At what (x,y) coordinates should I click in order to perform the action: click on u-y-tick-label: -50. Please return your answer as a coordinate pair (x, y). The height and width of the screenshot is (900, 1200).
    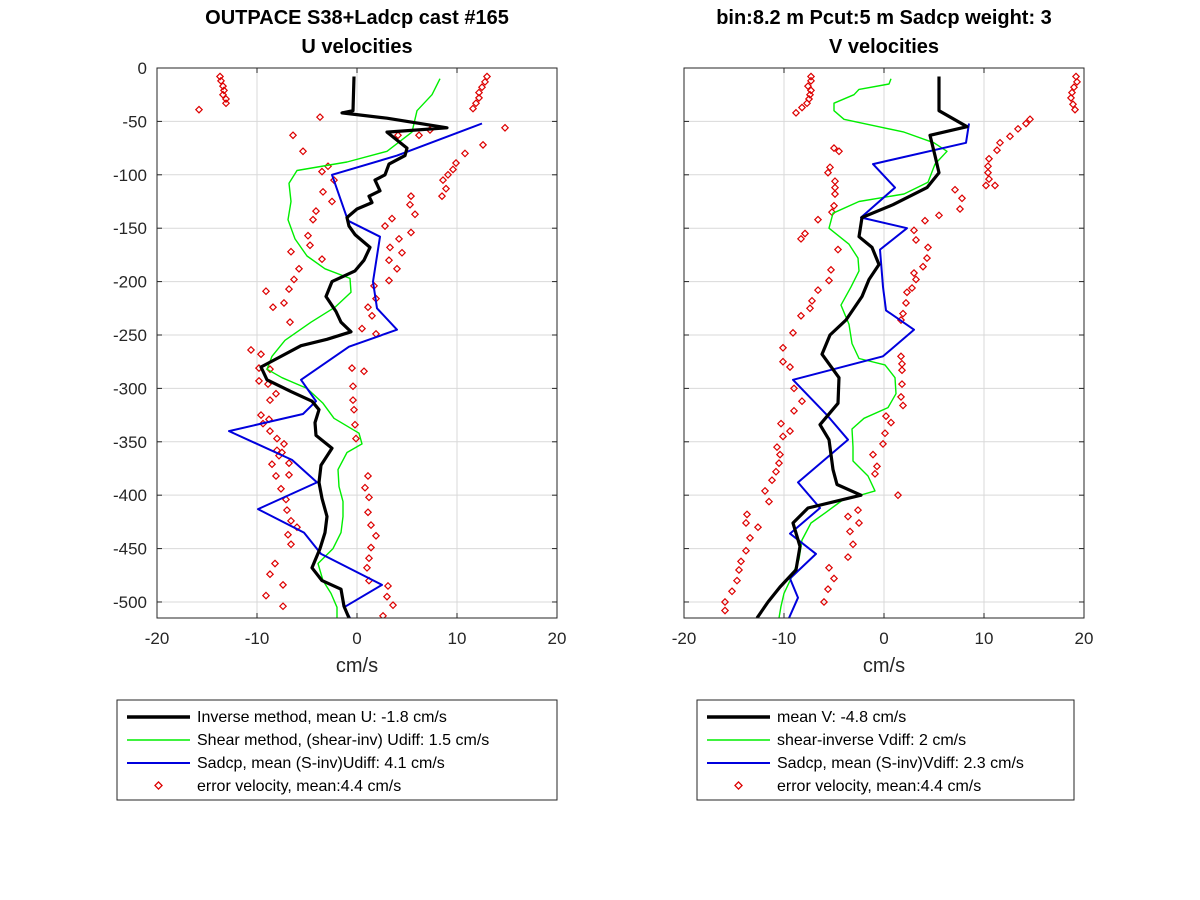
    Looking at the image, I should click on (134, 121).